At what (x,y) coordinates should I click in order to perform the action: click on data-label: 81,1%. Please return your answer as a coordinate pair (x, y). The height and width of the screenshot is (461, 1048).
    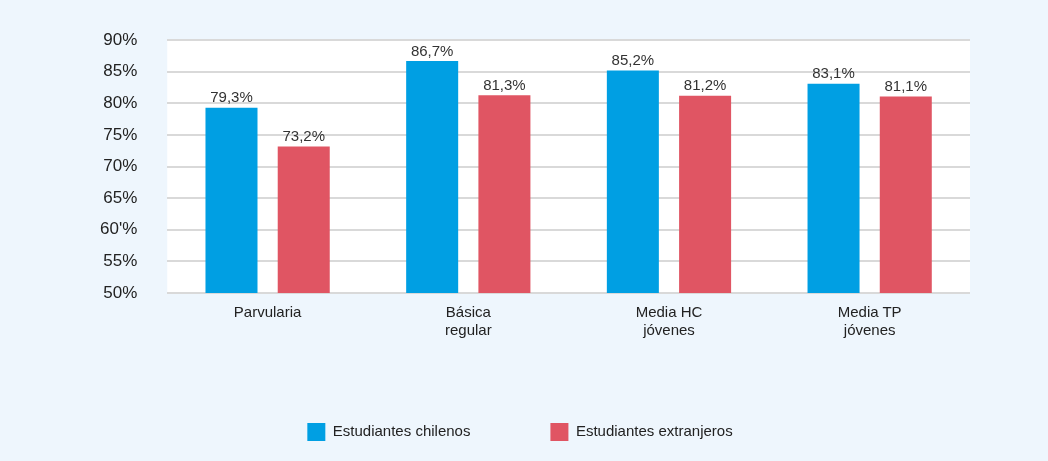
    Looking at the image, I should click on (906, 86).